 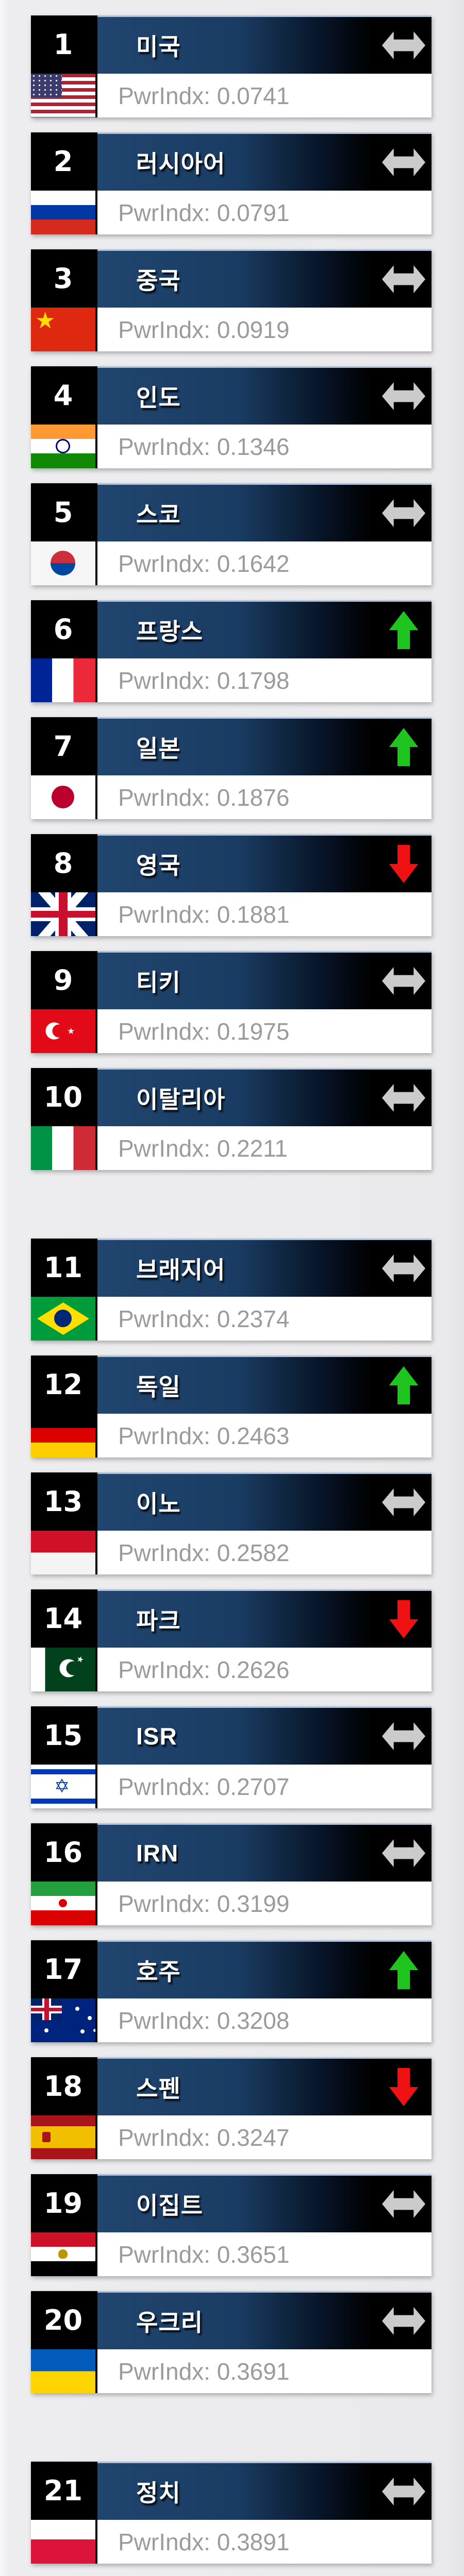 I want to click on row-content: 우크리 PwrIndx: 0.3691, so click(x=264, y=2342).